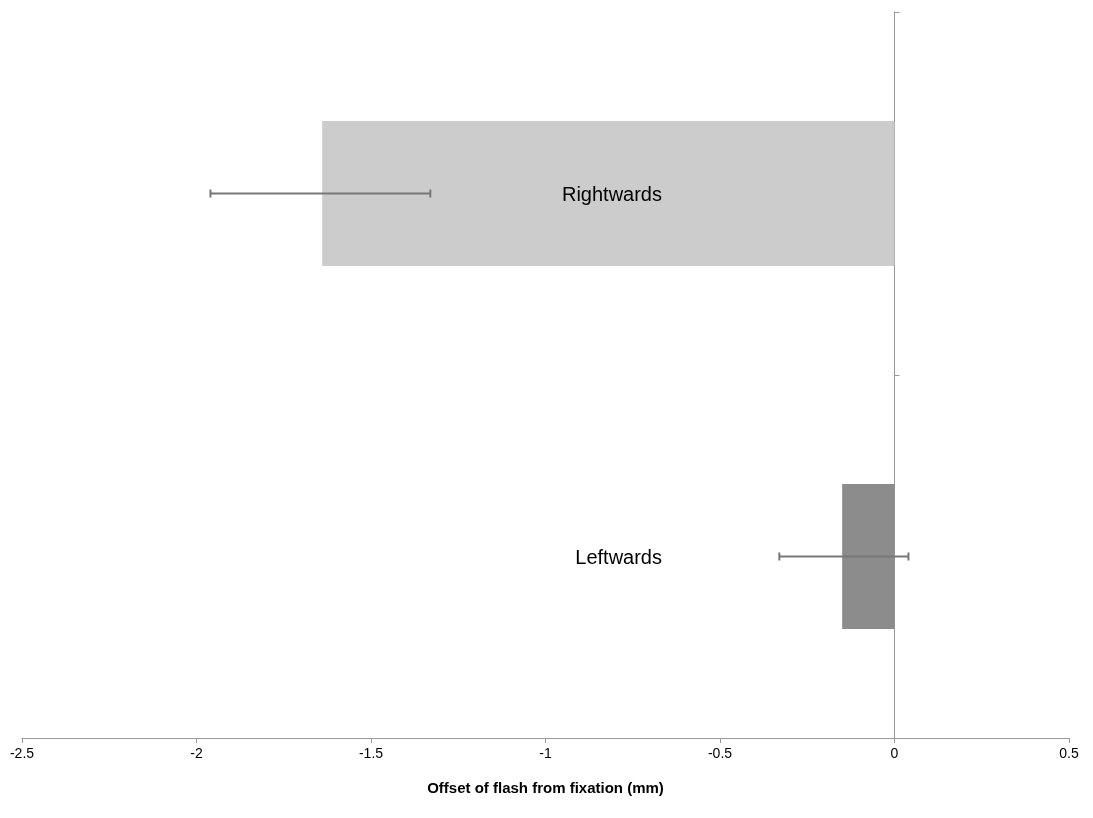 The height and width of the screenshot is (818, 1093). Describe the element at coordinates (894, 753) in the screenshot. I see `x-tick-label: 0` at that location.